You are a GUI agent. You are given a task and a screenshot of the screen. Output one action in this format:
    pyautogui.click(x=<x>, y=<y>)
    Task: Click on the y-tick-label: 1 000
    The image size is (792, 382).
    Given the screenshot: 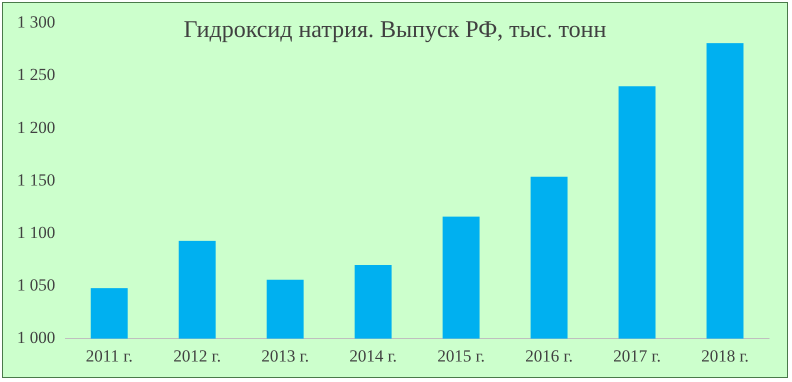 What is the action you would take?
    pyautogui.click(x=36, y=338)
    